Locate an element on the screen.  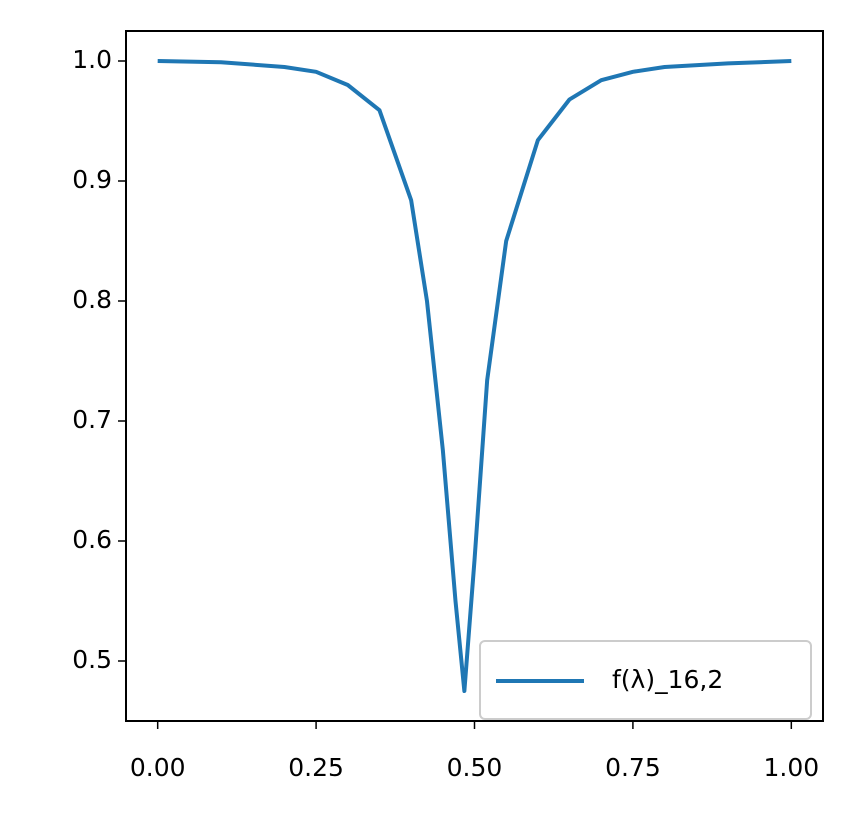
x-tick-label: 0.25 is located at coordinates (316, 767).